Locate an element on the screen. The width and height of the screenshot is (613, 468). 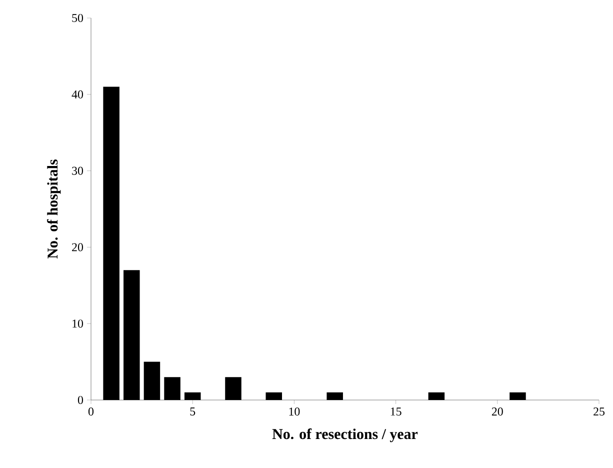
y-tick-label: 0 is located at coordinates (81, 400).